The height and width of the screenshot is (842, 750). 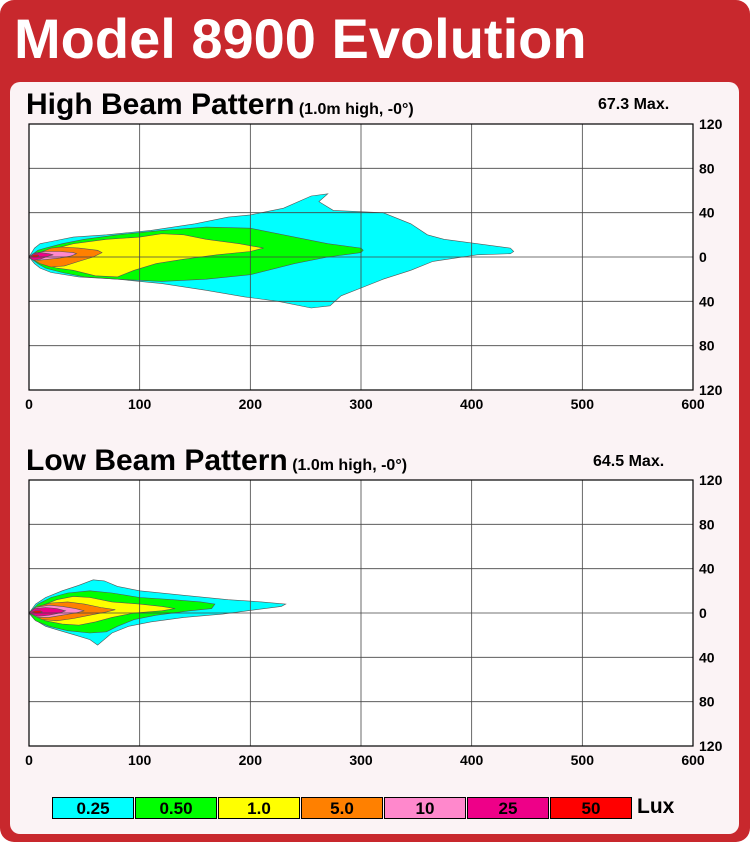 I want to click on high-beam-x-tick-label: 400, so click(x=472, y=404).